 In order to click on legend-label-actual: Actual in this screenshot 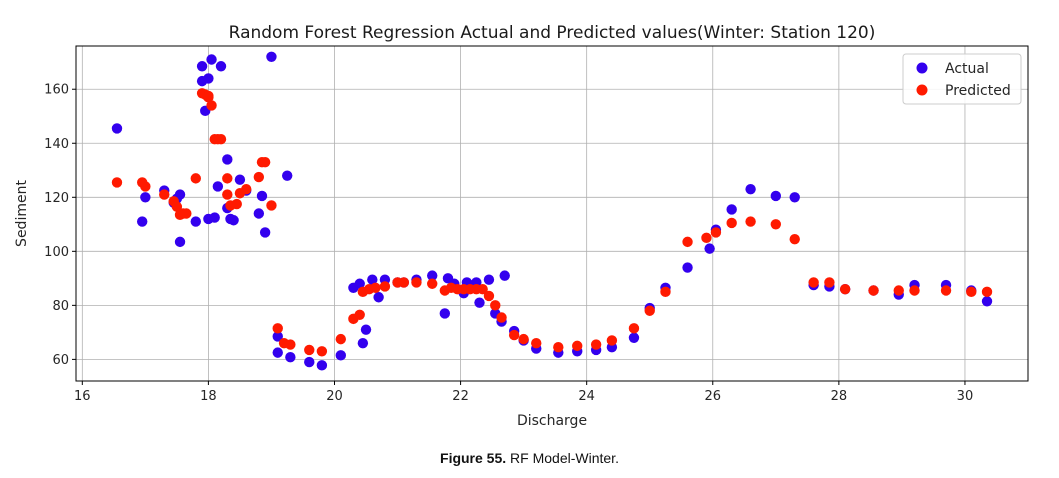, I will do `click(967, 69)`.